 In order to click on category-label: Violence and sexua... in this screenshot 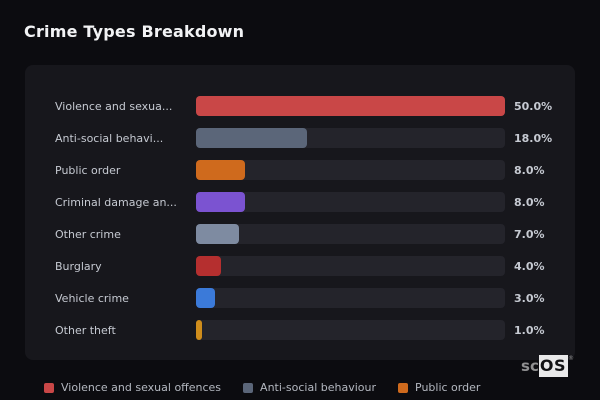, I will do `click(114, 106)`.